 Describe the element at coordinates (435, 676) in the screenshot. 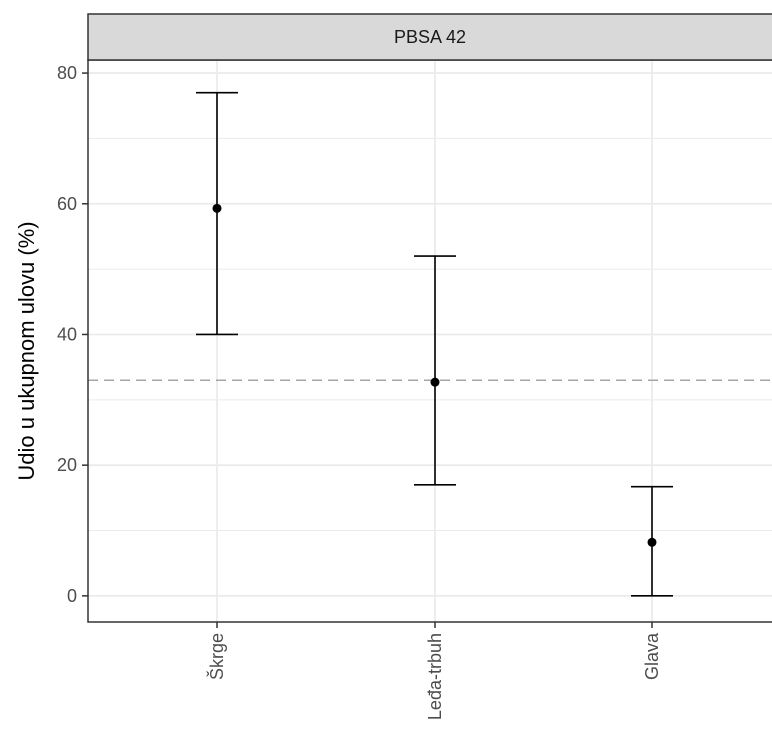

I see `x-tick-label: Leđa-trbuh` at that location.